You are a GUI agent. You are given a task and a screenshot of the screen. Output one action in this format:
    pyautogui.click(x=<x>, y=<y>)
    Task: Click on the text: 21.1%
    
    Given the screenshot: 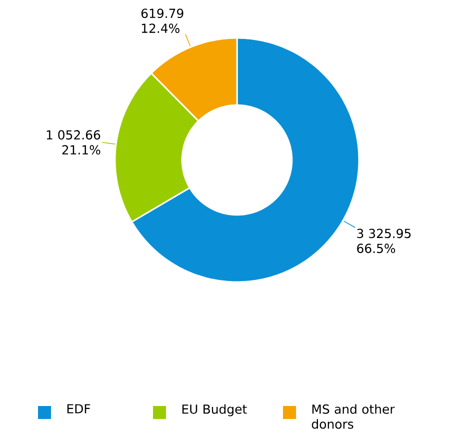 What is the action you would take?
    pyautogui.click(x=81, y=150)
    